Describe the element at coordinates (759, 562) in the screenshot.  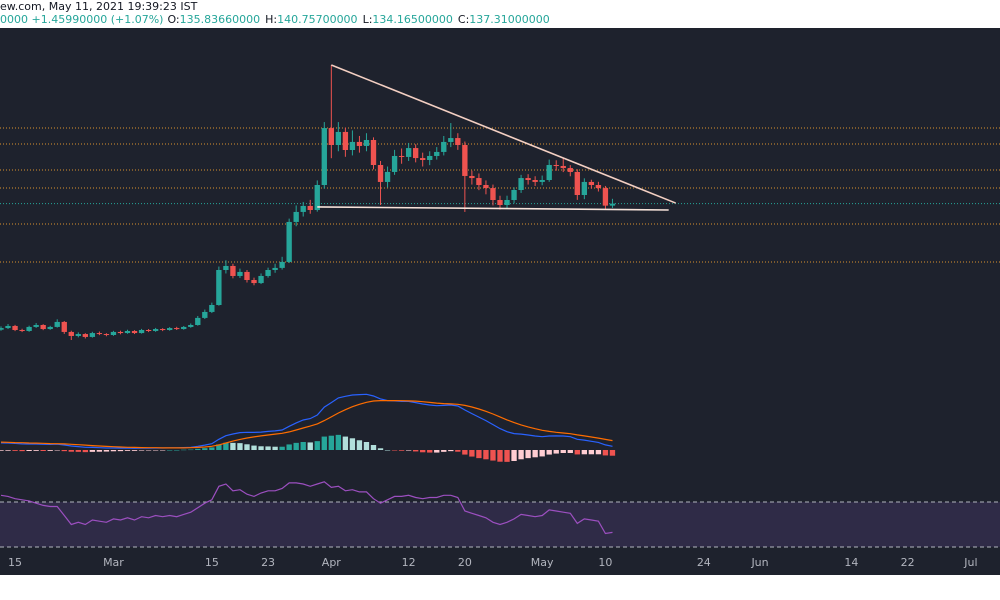
I see `x-tick-label: Jun` at that location.